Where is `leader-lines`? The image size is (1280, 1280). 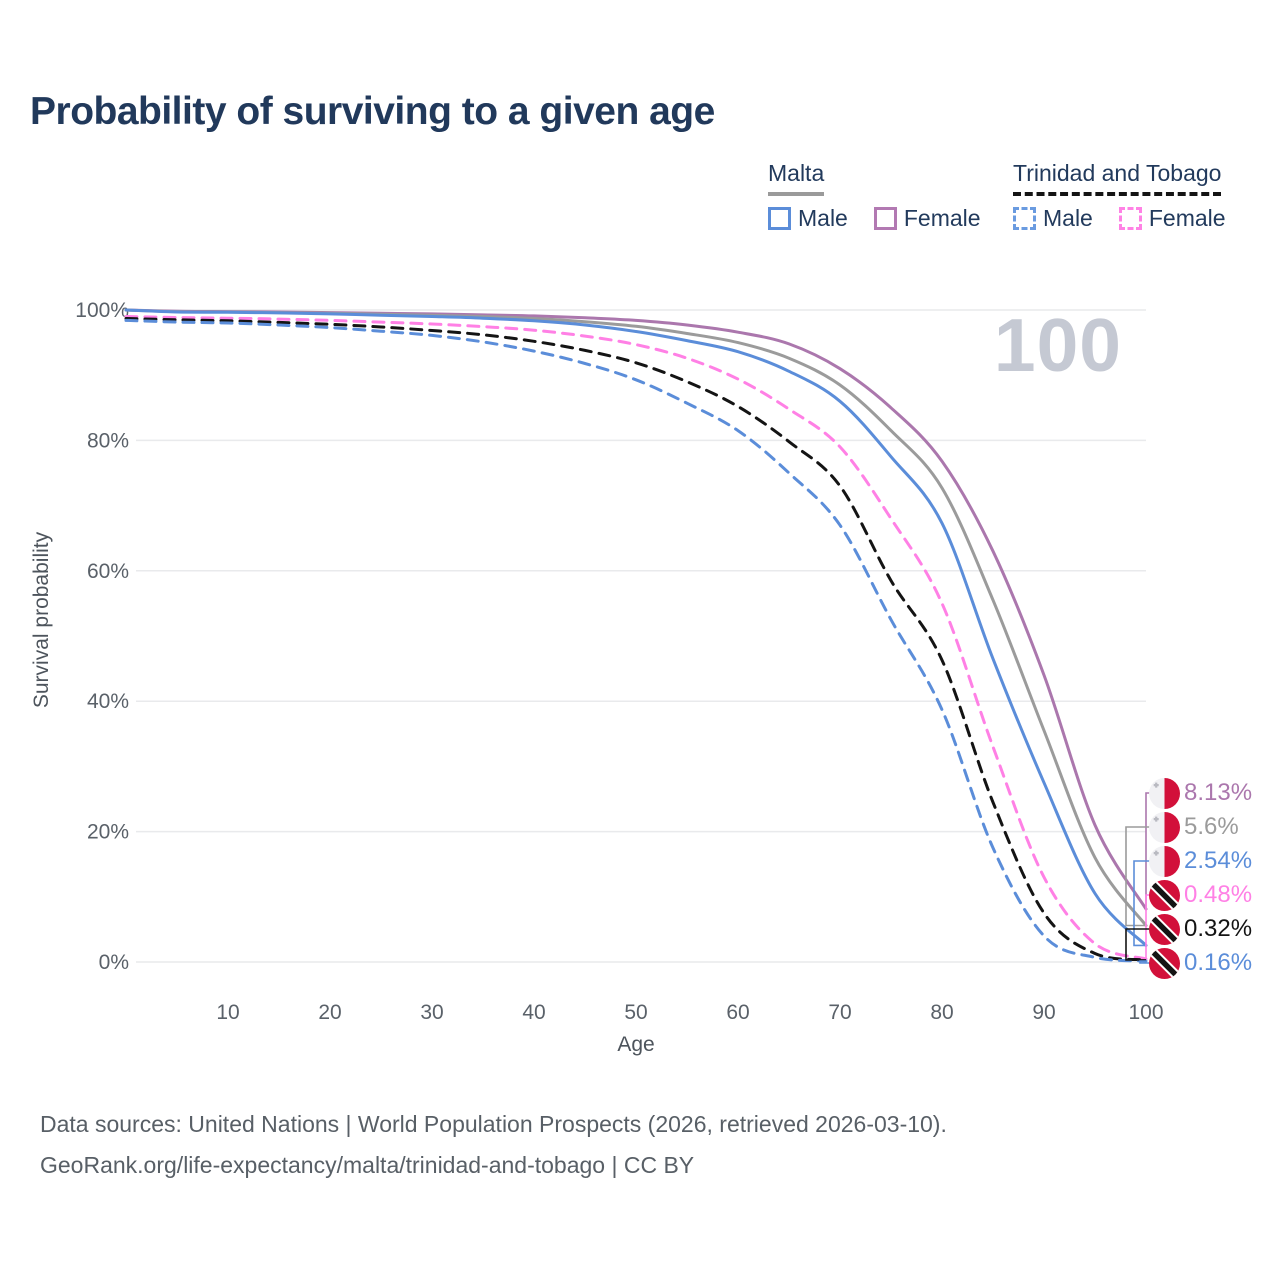 leader-lines is located at coordinates (1137, 878).